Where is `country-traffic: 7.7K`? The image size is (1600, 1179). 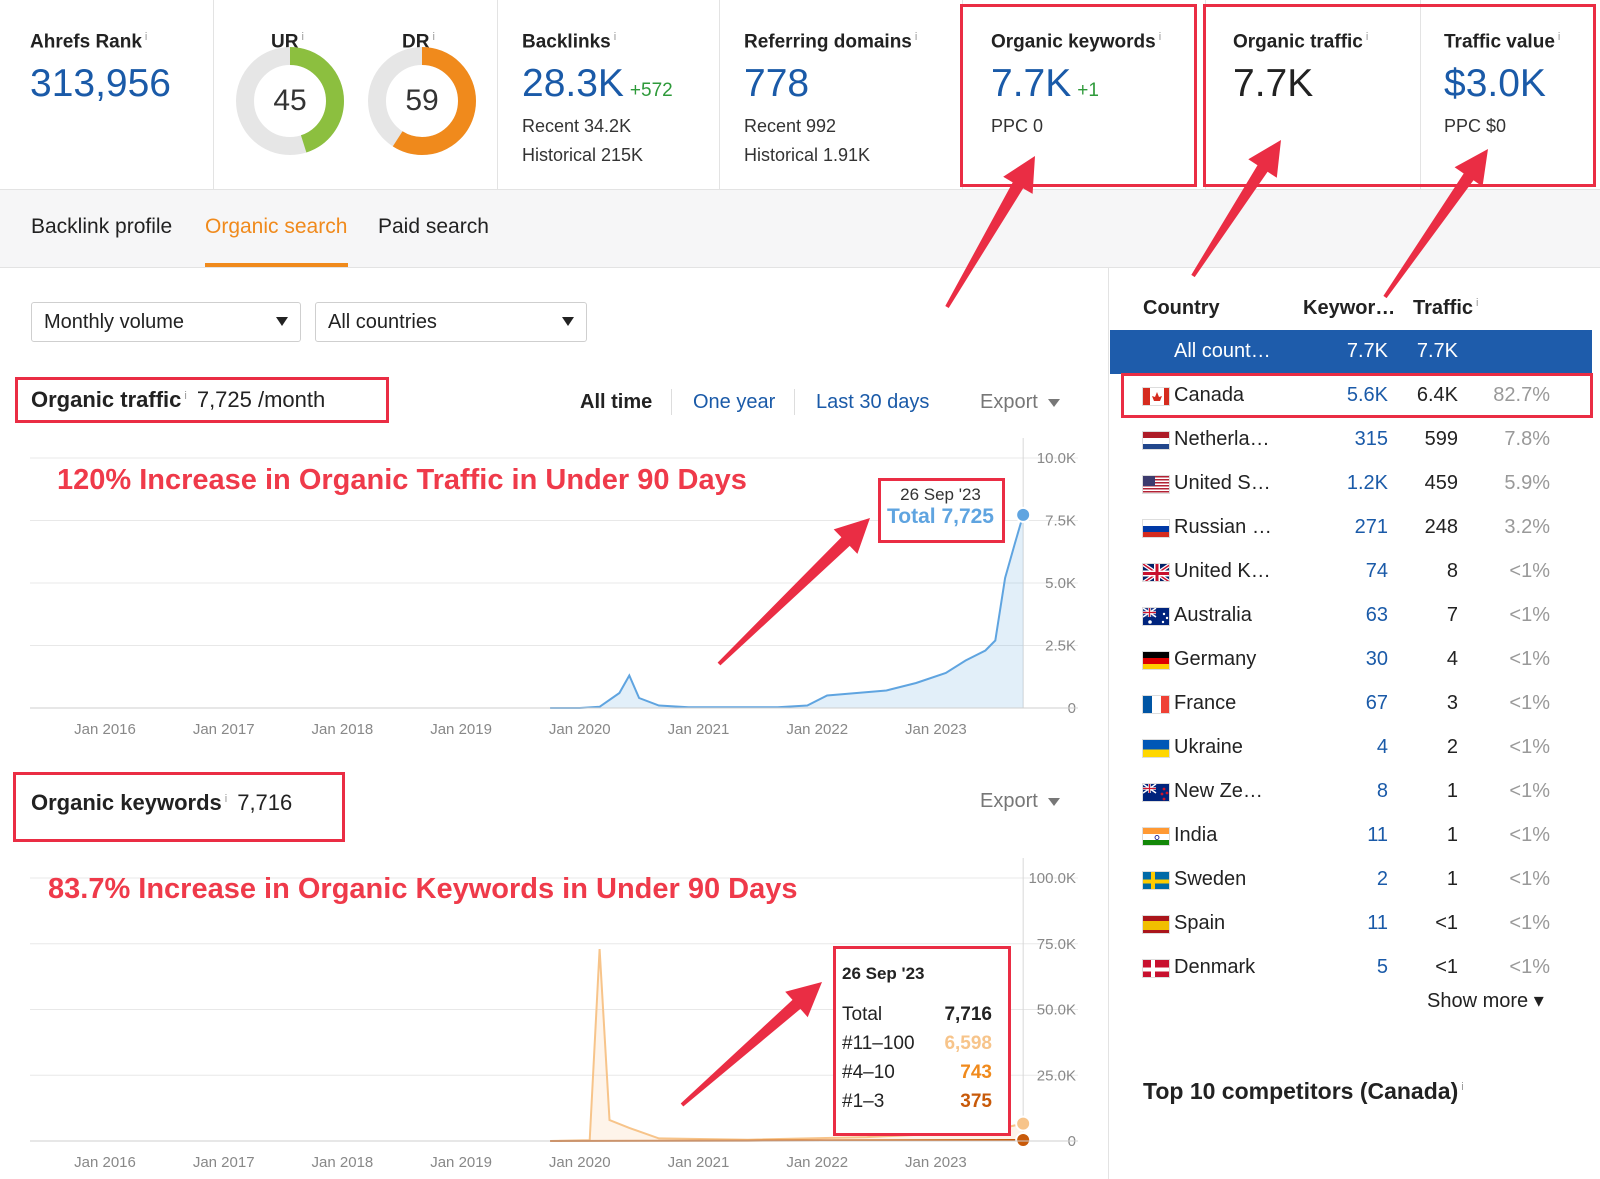 country-traffic: 7.7K is located at coordinates (1437, 351).